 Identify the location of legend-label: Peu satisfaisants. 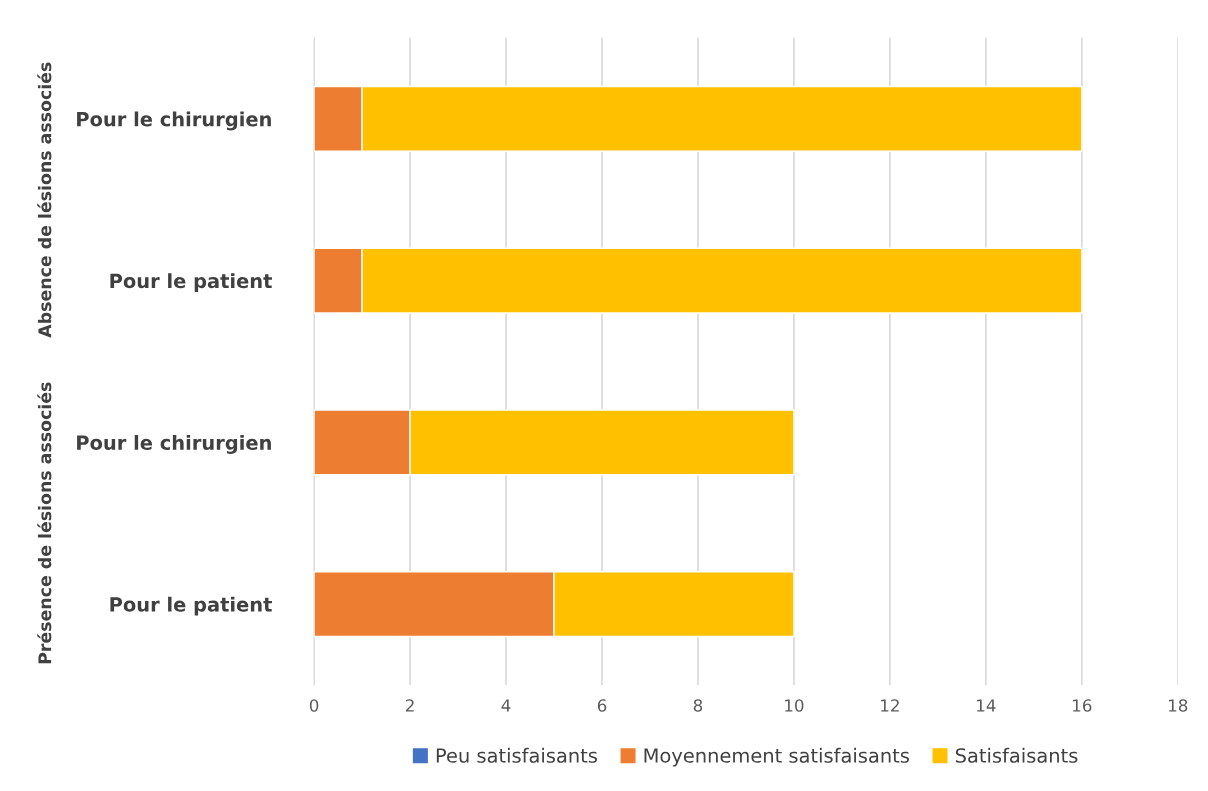
(516, 755).